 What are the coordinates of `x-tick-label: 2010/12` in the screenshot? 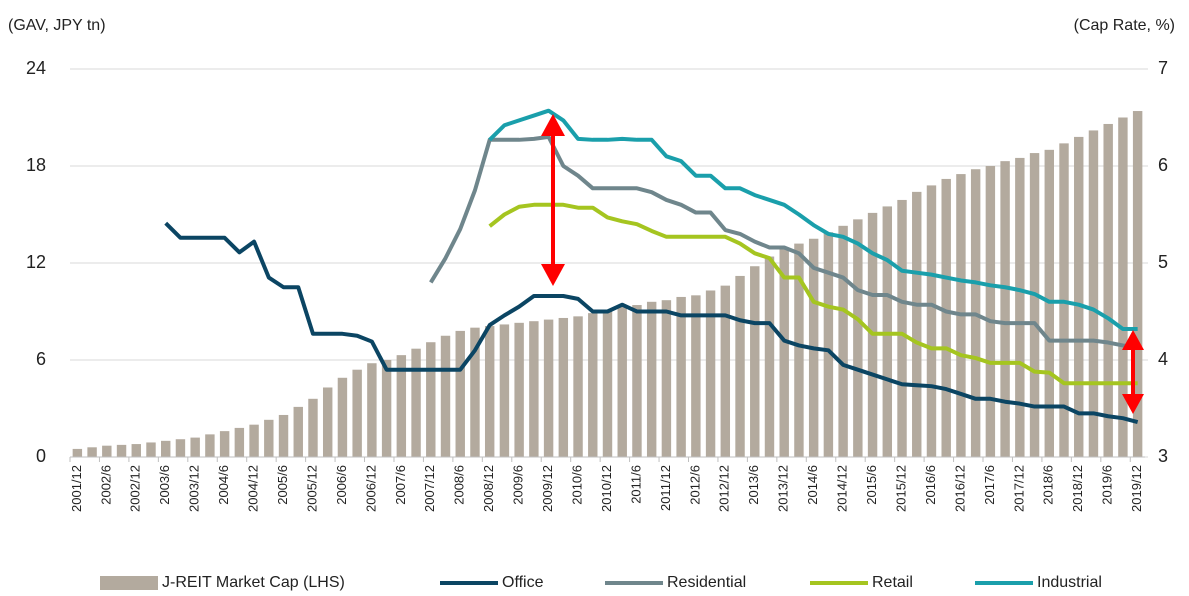 It's located at (606, 488).